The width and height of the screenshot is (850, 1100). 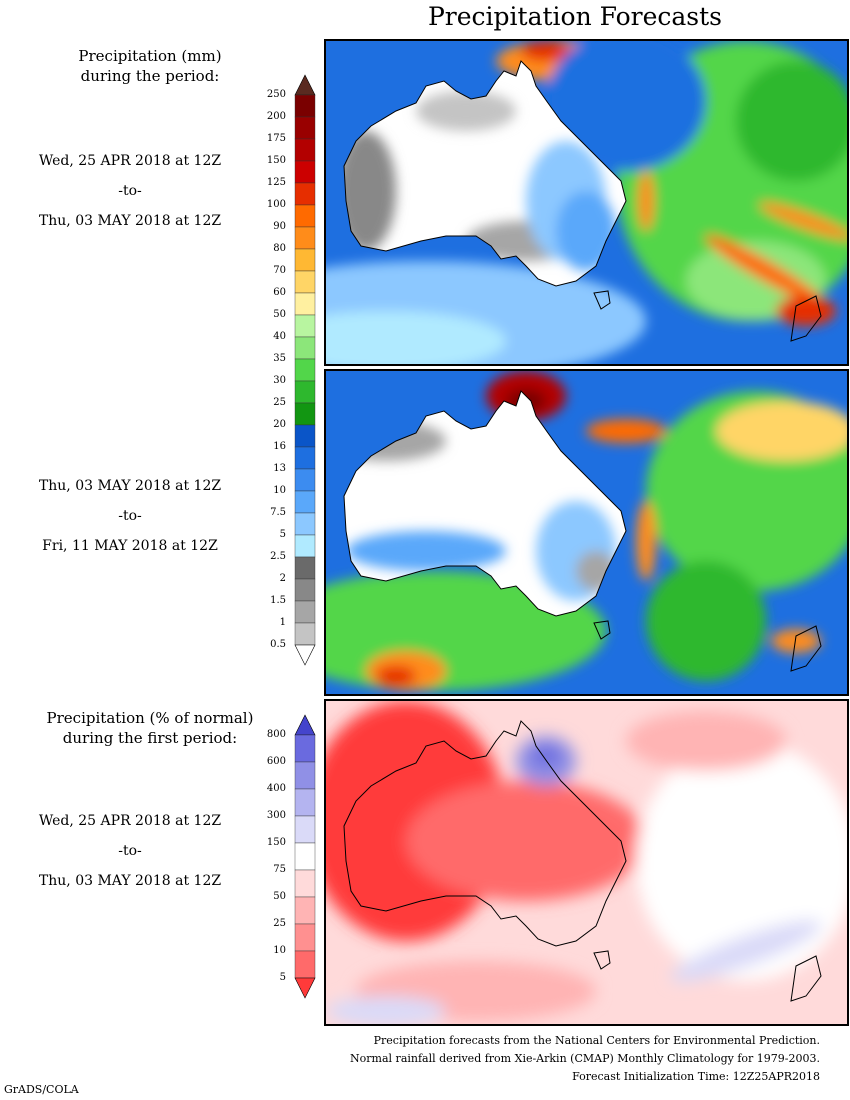 What do you see at coordinates (276, 734) in the screenshot?
I see `colorbar-tick-label: 800` at bounding box center [276, 734].